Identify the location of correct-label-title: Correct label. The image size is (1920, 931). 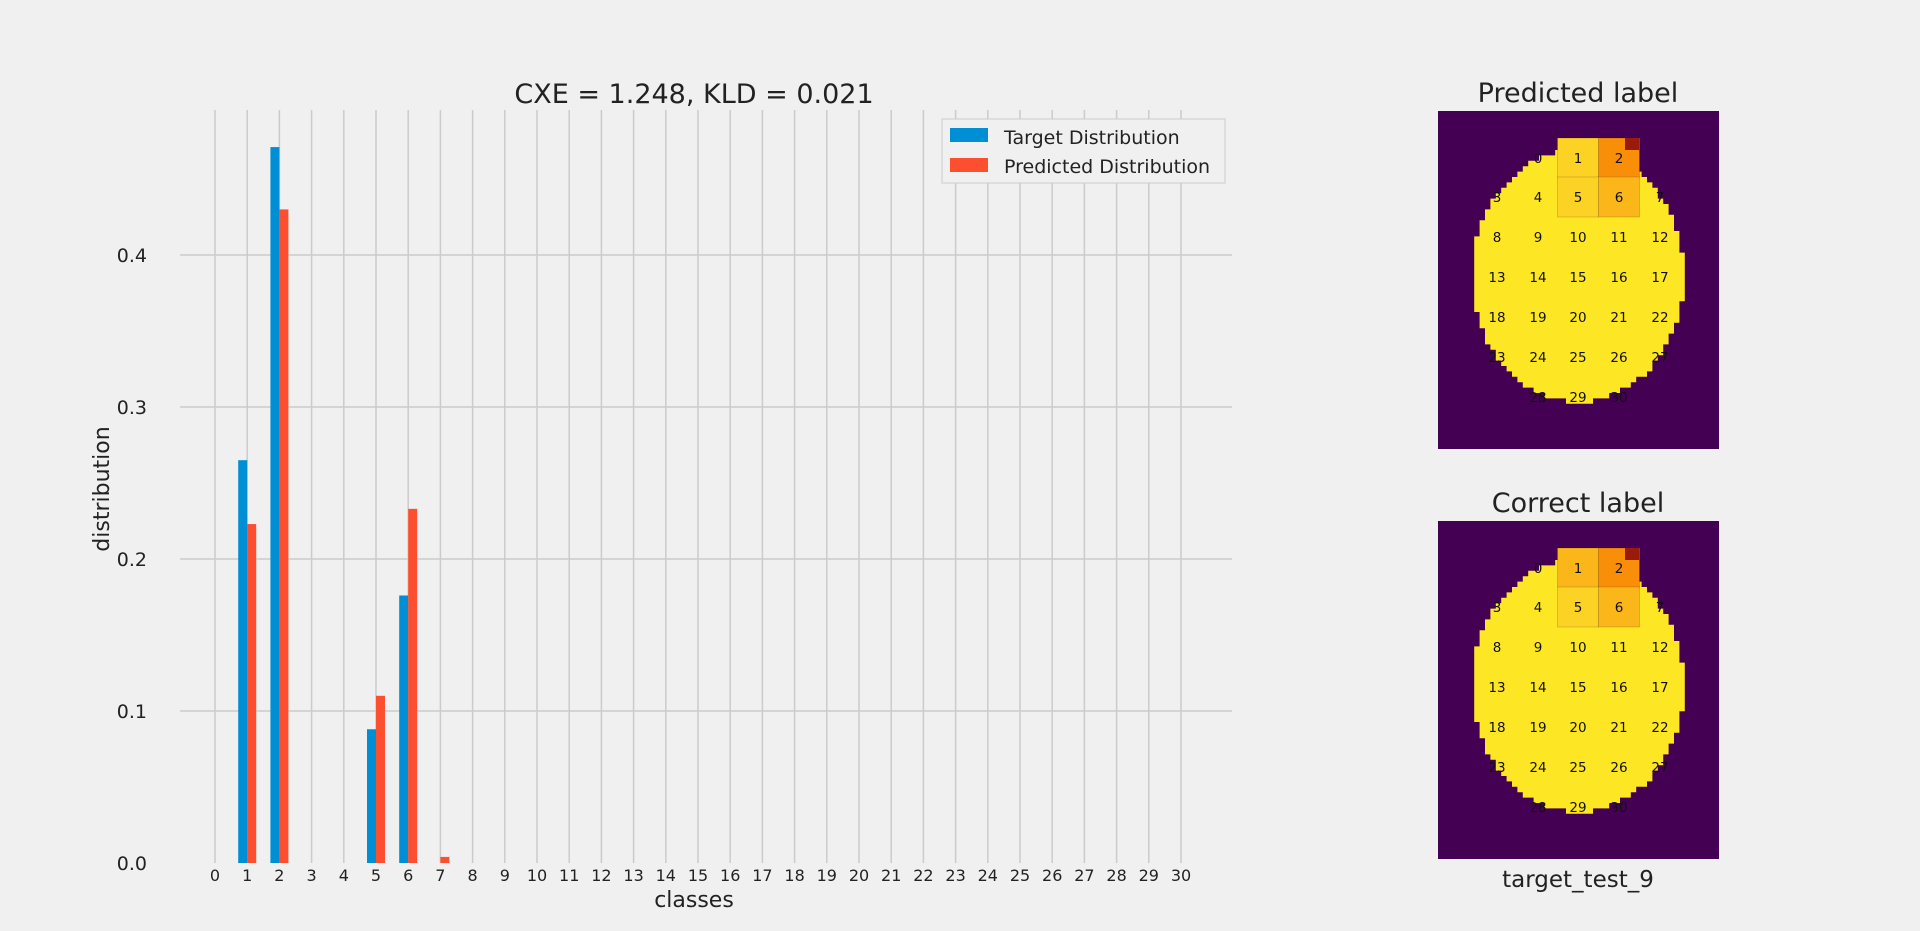
(1578, 503).